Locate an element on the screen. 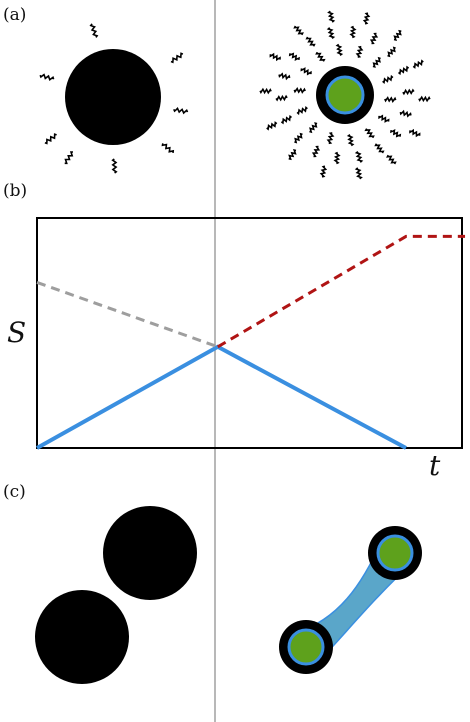  particle-green-core is located at coordinates (345, 95).